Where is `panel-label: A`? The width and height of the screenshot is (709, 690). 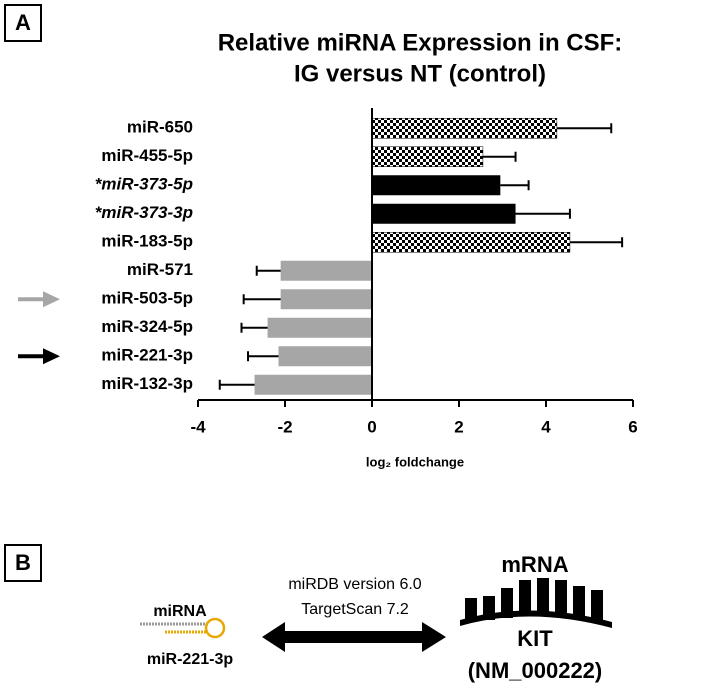 panel-label: A is located at coordinates (23, 22).